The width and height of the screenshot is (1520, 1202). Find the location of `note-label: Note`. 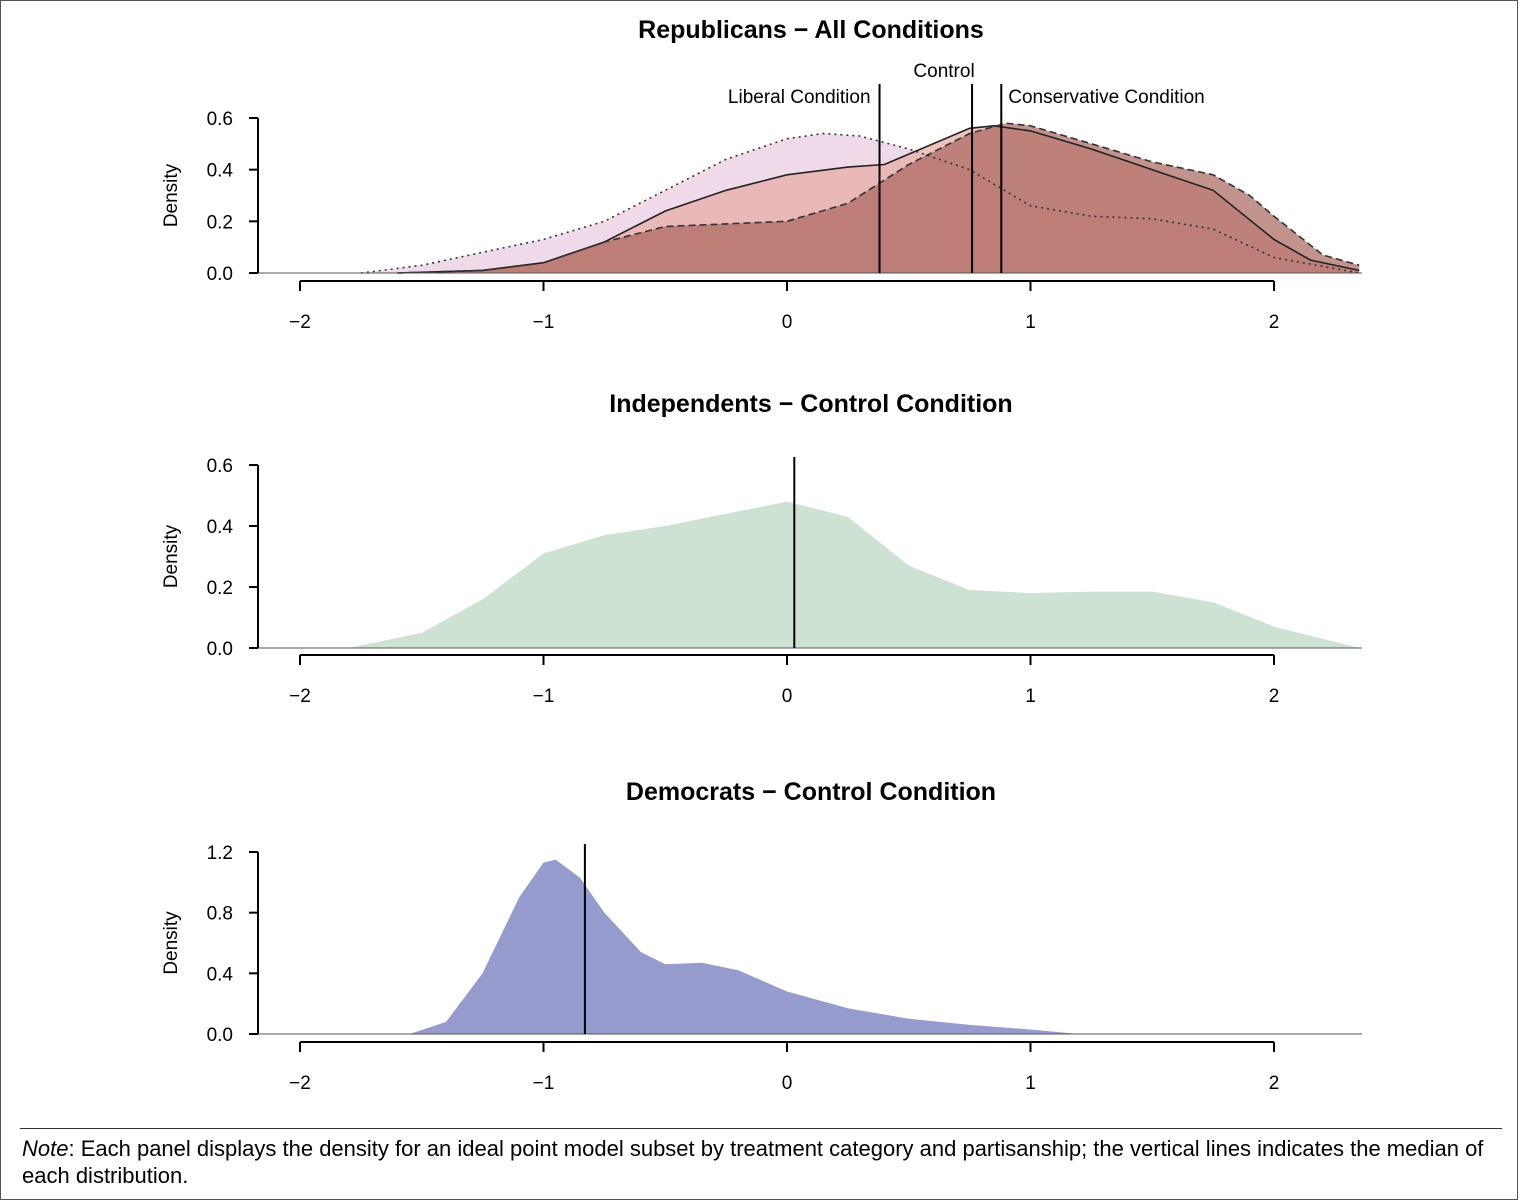

note-label: Note is located at coordinates (45, 1148).